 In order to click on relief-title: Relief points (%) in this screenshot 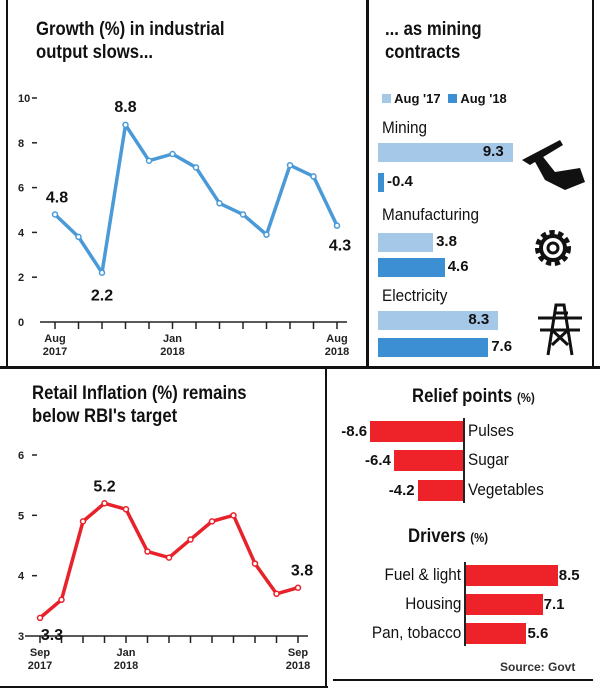, I will do `click(473, 397)`.